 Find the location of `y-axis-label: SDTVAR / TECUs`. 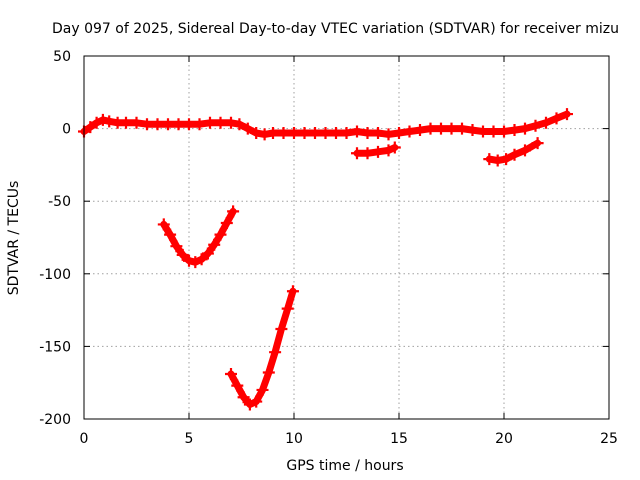

y-axis-label: SDTVAR / TECUs is located at coordinates (14, 238).